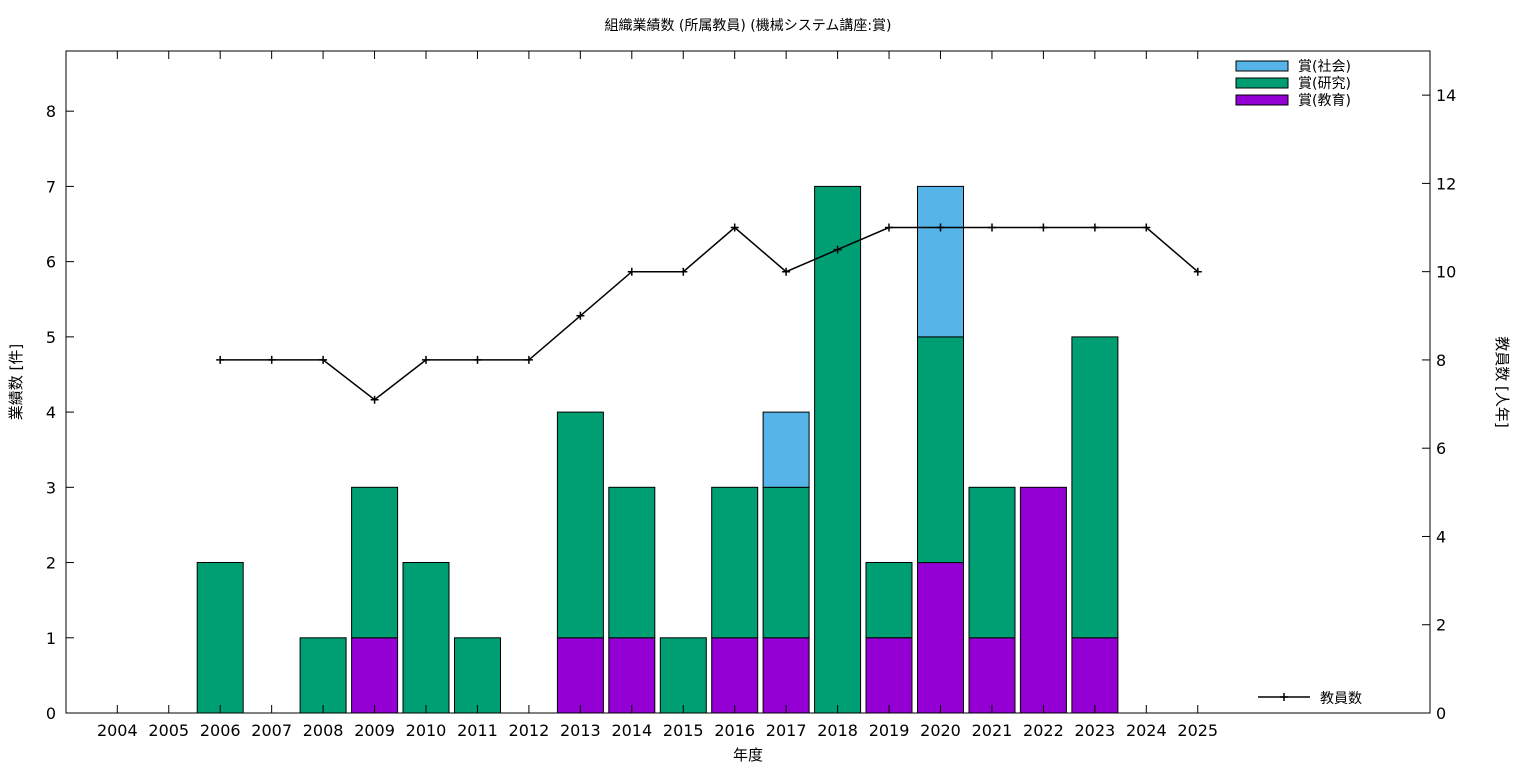  Describe the element at coordinates (1043, 730) in the screenshot. I see `x-tick-label: 2022` at that location.